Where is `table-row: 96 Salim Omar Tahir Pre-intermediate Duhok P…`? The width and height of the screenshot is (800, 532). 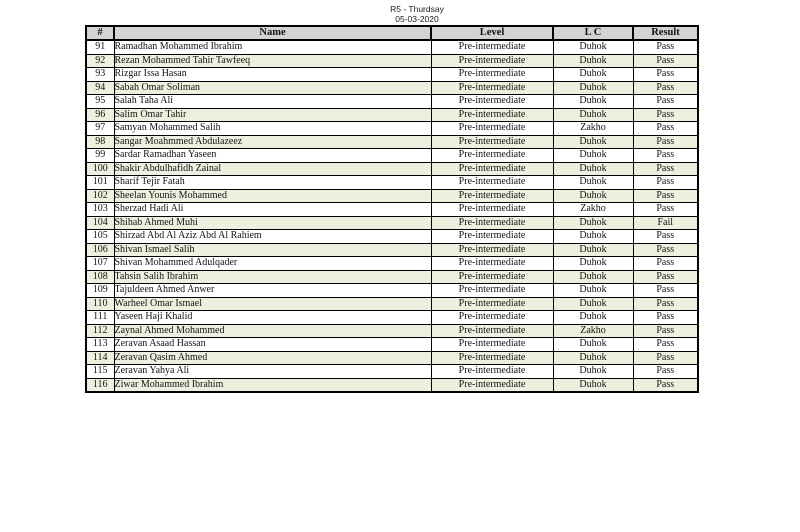 table-row: 96 Salim Omar Tahir Pre-intermediate Duhok P… is located at coordinates (392, 114).